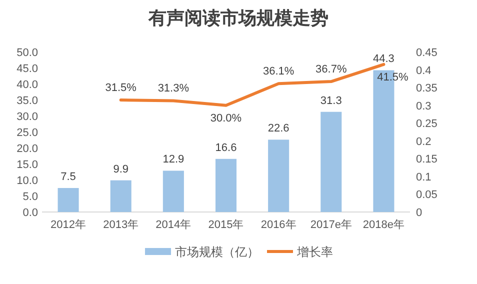 This screenshot has width=477, height=284. Describe the element at coordinates (217, 252) in the screenshot. I see `legend-label: 市场规模（亿）` at that location.